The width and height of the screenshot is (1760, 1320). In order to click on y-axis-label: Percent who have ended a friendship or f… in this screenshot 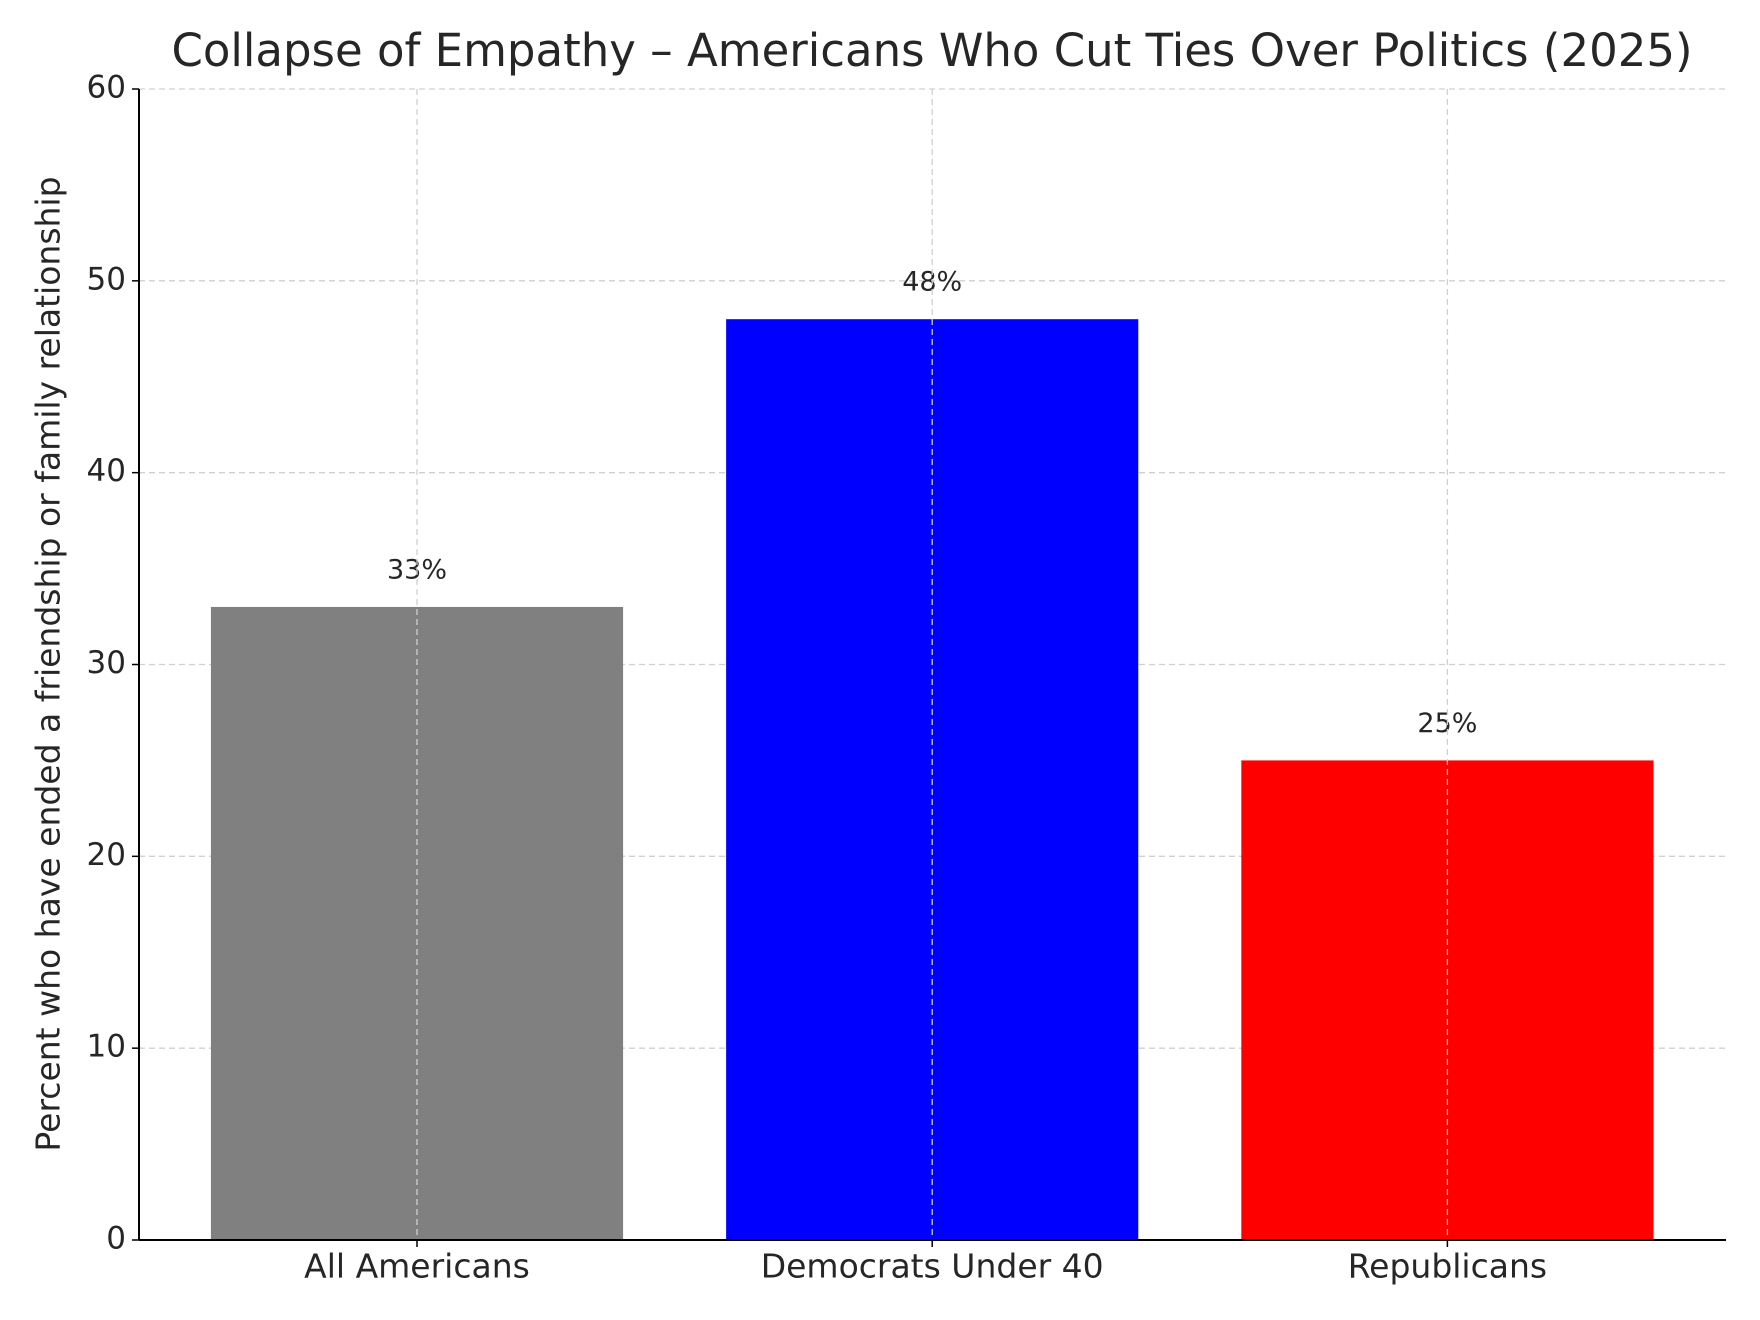, I will do `click(48, 663)`.